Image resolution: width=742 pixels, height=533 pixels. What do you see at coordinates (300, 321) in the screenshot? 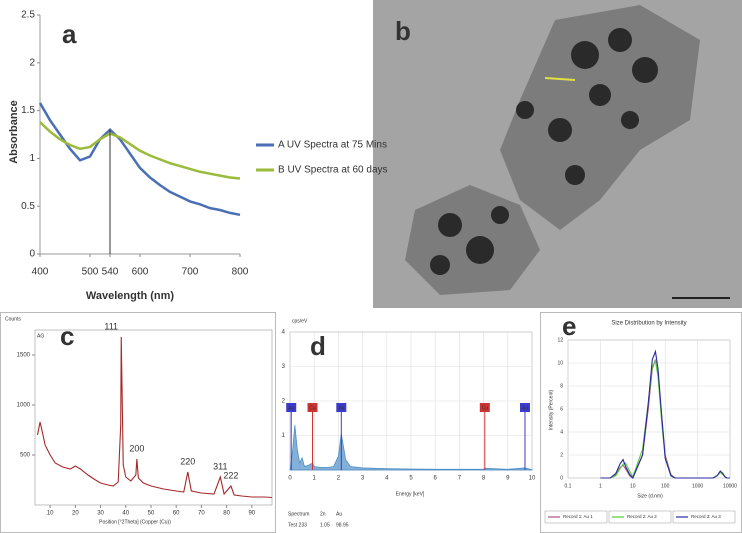
I see `y-axis-title: cps/eV` at bounding box center [300, 321].